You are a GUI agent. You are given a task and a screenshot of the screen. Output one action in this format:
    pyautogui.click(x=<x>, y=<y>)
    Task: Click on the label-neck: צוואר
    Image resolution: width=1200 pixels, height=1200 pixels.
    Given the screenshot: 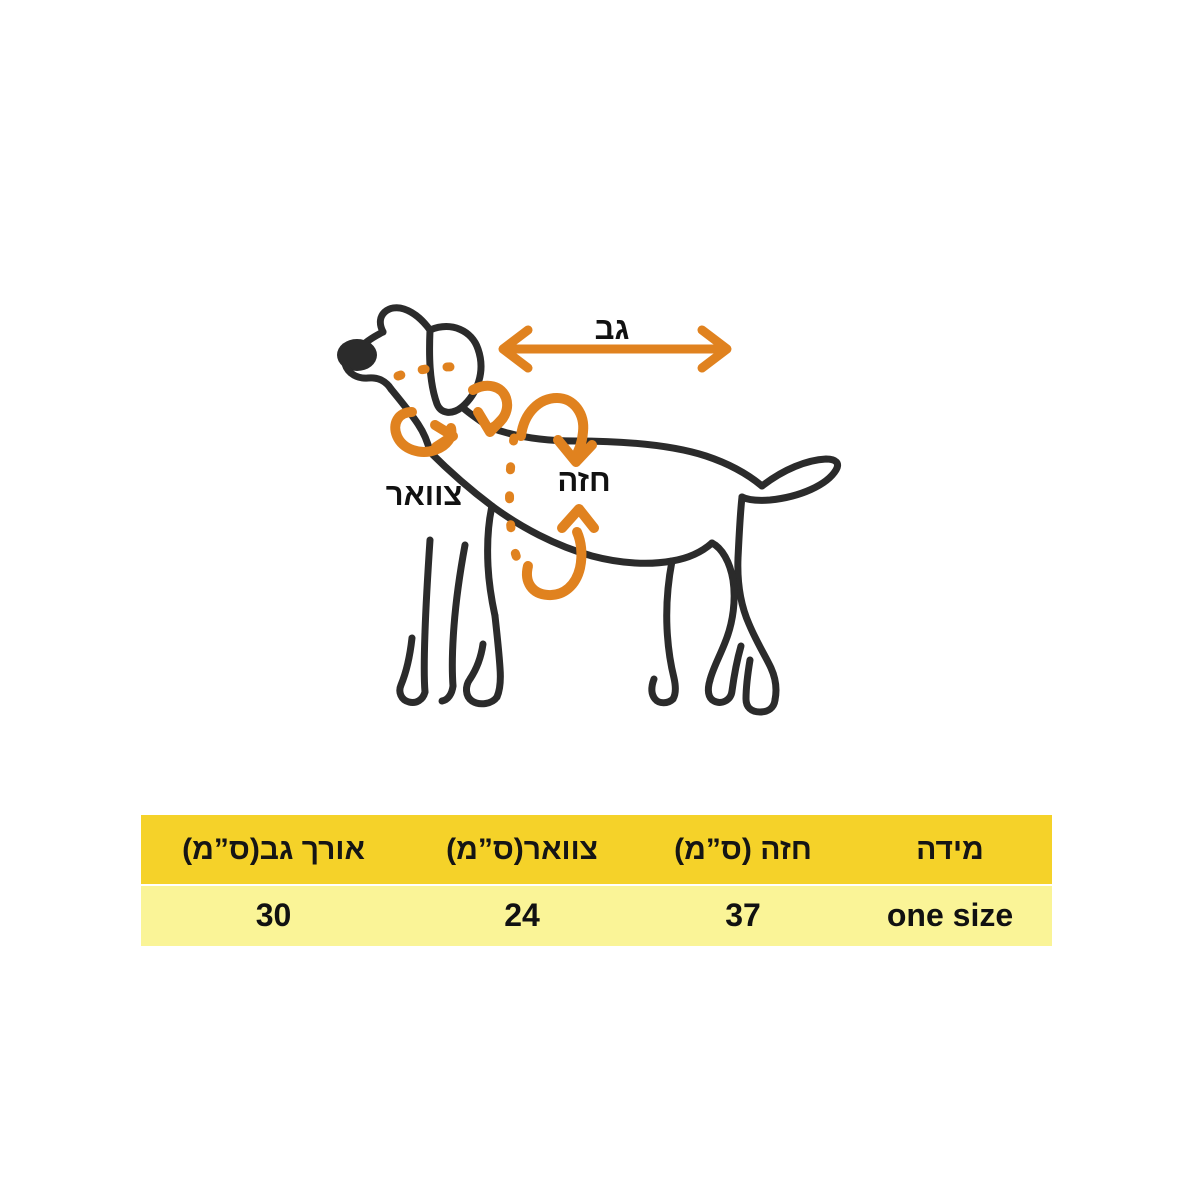 What is the action you would take?
    pyautogui.click(x=424, y=494)
    